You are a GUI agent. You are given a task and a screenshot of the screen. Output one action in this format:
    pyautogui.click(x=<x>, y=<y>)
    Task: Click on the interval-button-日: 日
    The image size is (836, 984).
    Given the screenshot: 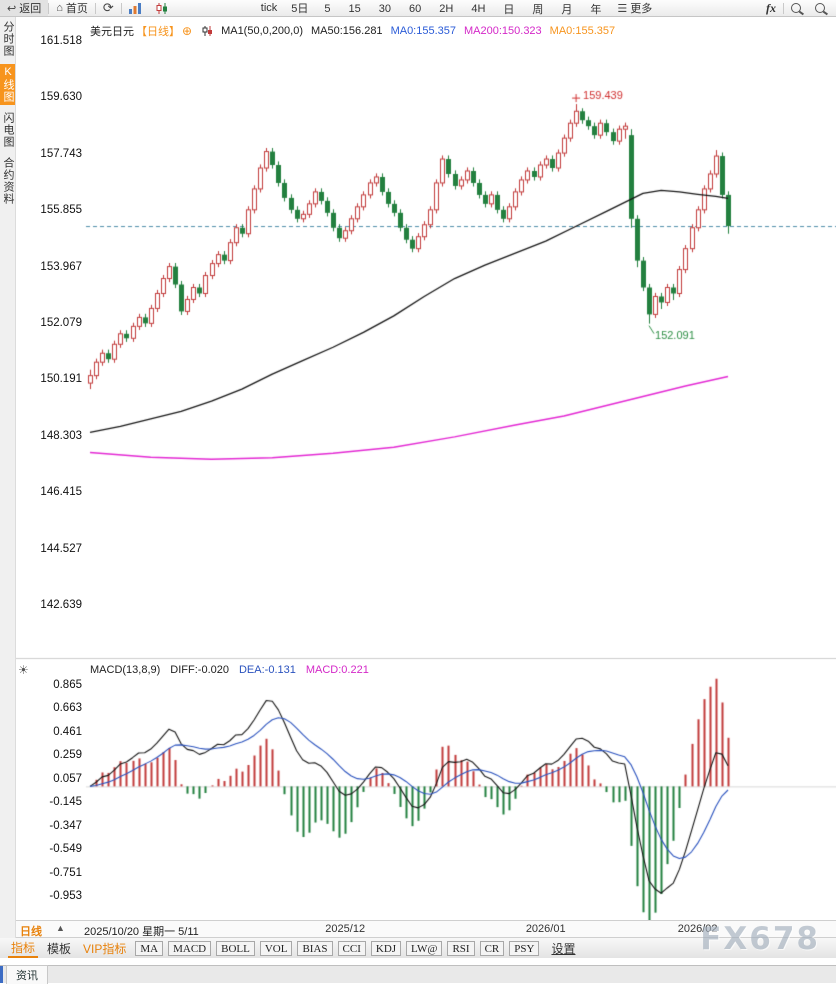 What is the action you would take?
    pyautogui.click(x=509, y=9)
    